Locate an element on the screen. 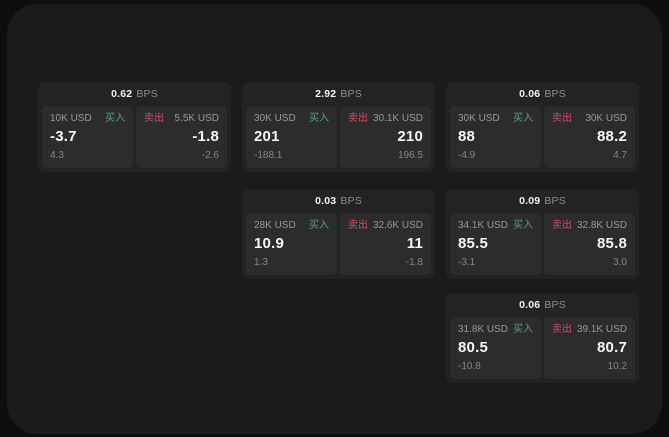 Image resolution: width=669 pixels, height=437 pixels. sell-change: 196.5 is located at coordinates (410, 155).